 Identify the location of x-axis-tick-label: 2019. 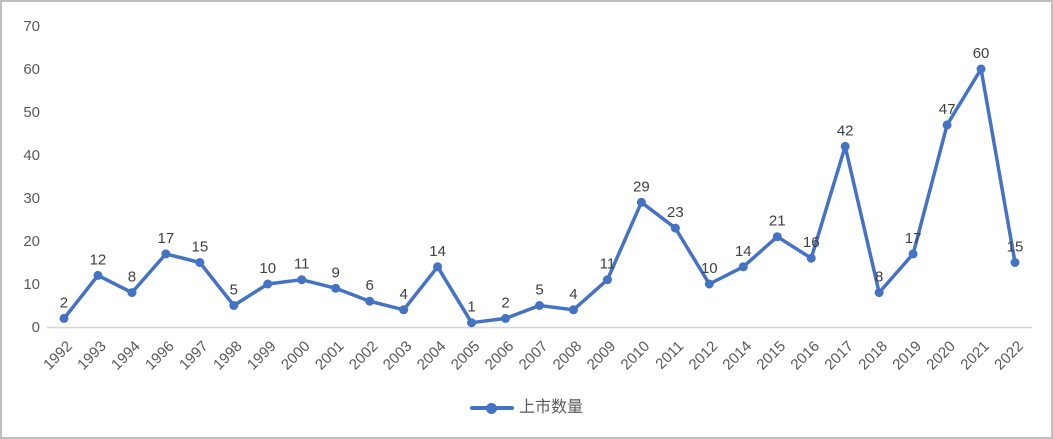
(907, 356).